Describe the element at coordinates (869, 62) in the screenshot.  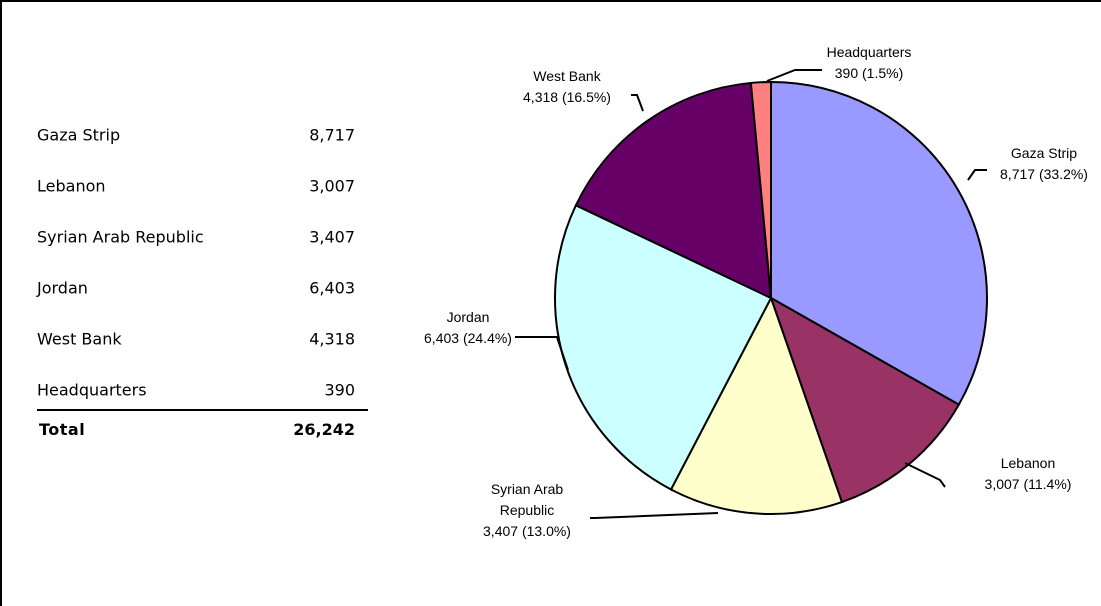
I see `pie-label-headquarters: Headquarters 390 (1.5%)` at that location.